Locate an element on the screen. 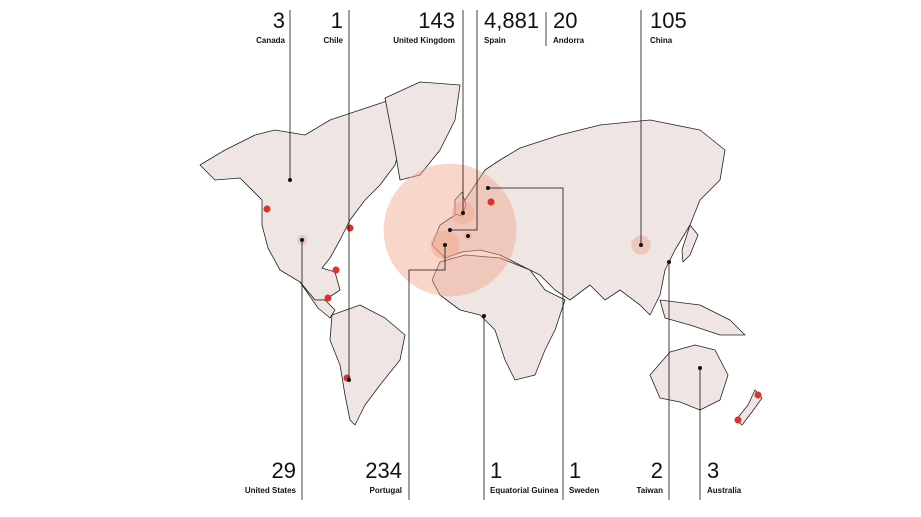  point is located at coordinates (468, 236).